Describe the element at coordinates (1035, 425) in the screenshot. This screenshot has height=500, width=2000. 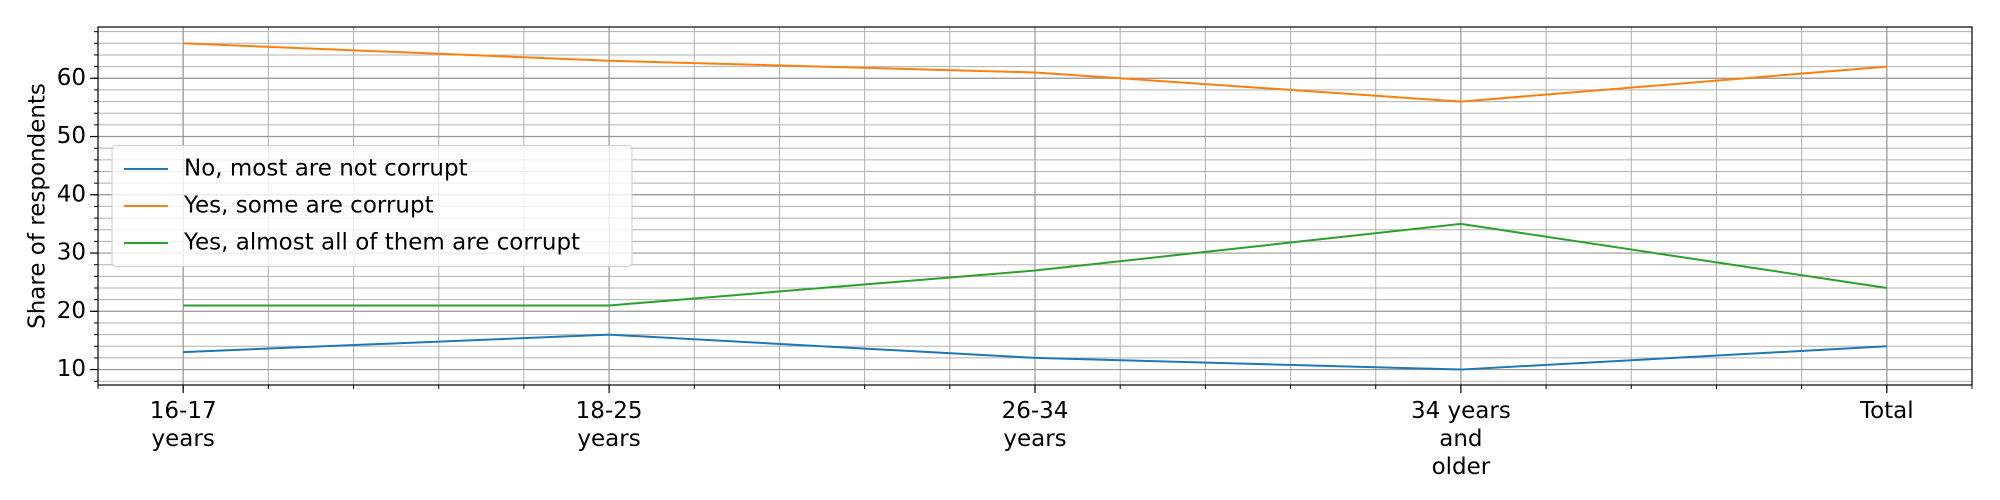
I see `x-tick-label: 26-34 years` at that location.